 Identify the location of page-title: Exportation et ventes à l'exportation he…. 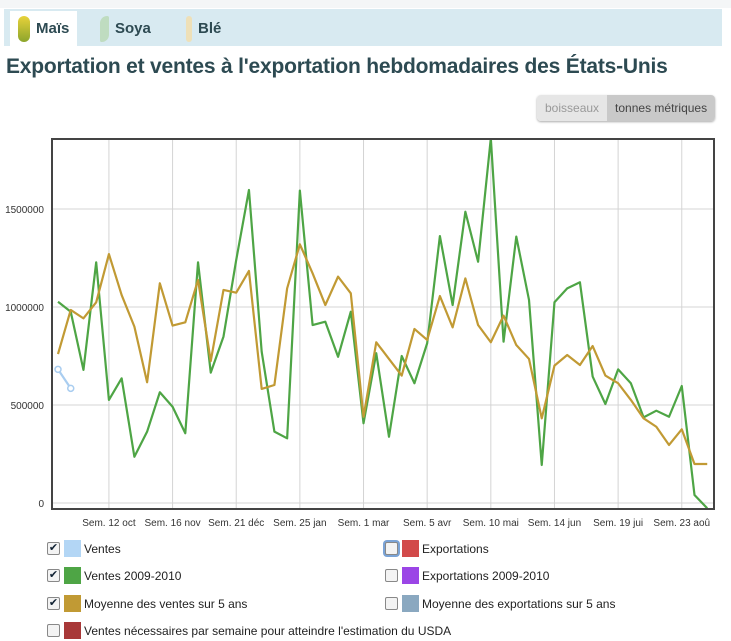
(337, 66).